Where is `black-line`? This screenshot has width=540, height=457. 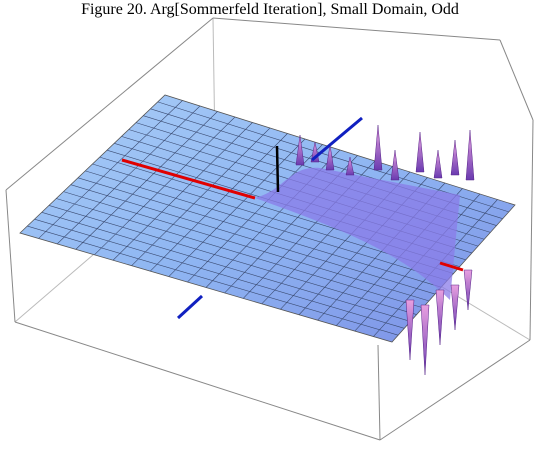 black-line is located at coordinates (277, 169).